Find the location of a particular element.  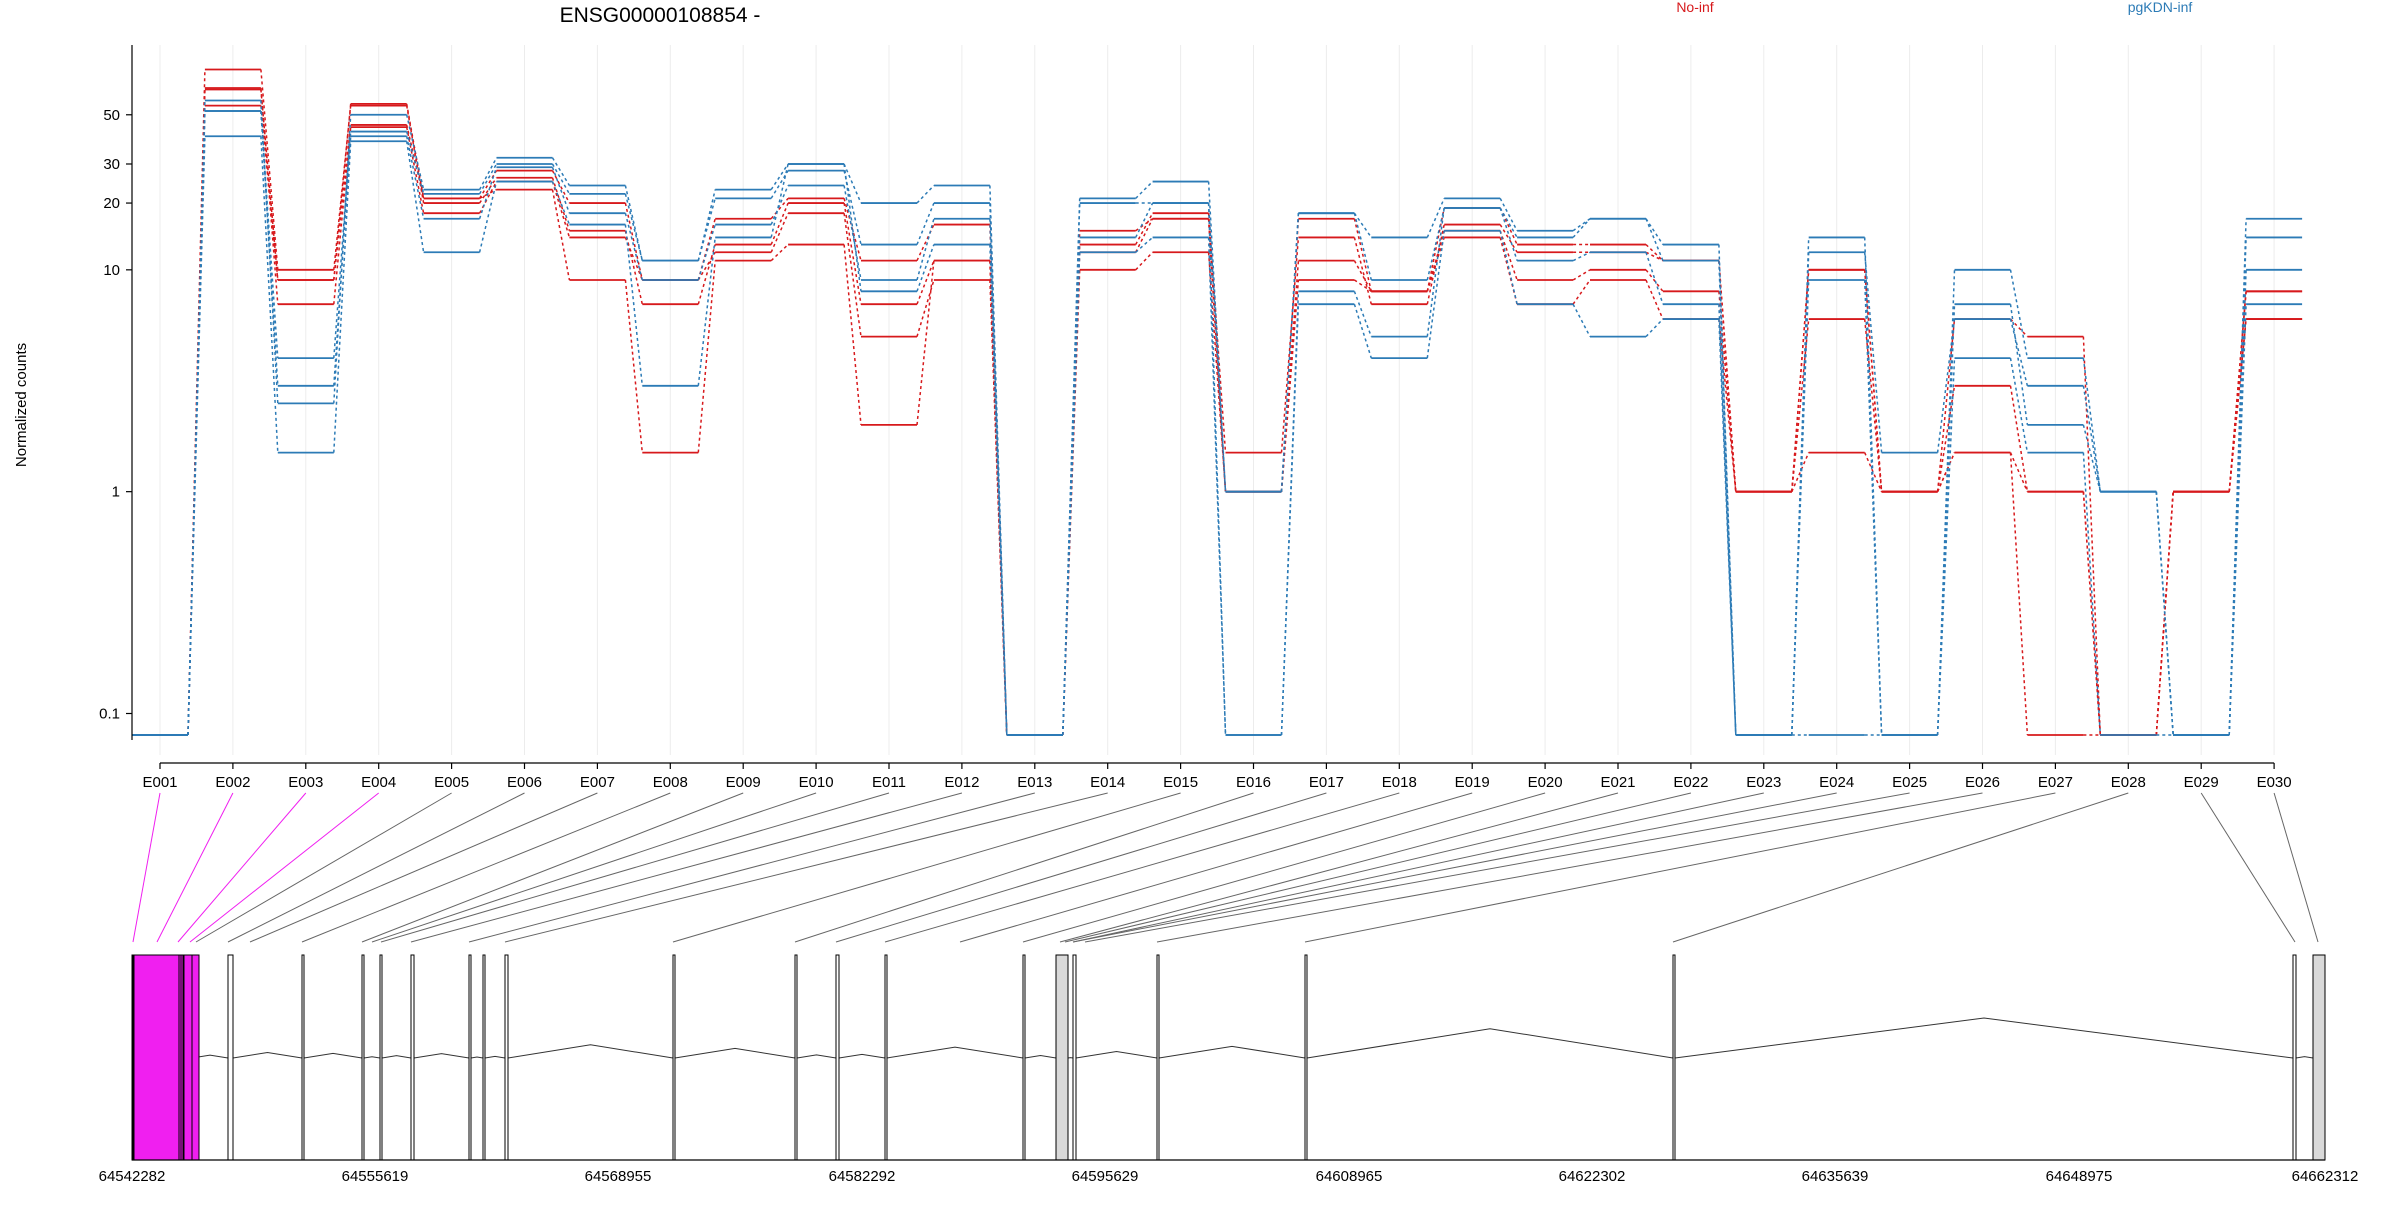

x-tick-label: E018 is located at coordinates (1399, 782).